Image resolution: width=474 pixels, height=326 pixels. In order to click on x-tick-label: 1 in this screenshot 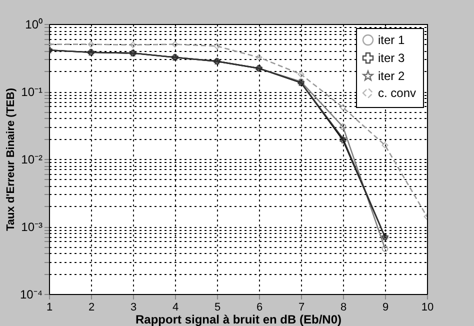, I will do `click(49, 308)`.